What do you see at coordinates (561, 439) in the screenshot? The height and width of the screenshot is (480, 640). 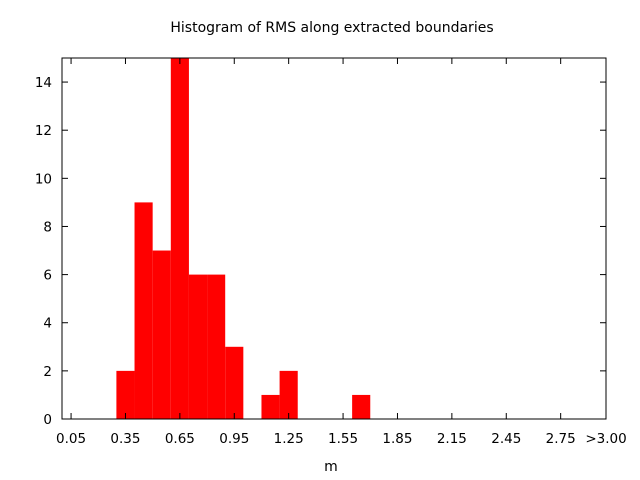 I see `x-tick-label-9: 2.75` at bounding box center [561, 439].